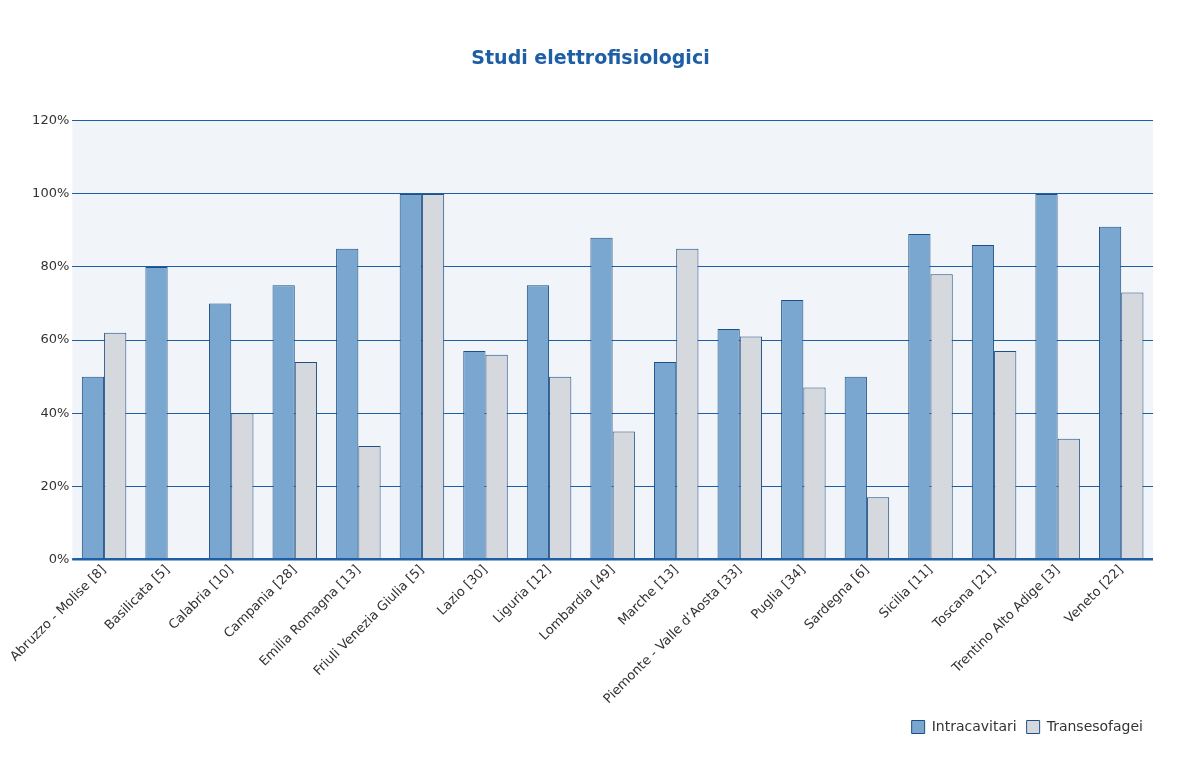 This screenshot has width=1181, height=772. I want to click on chart-title: Studi elettrofisiologici, so click(590, 57).